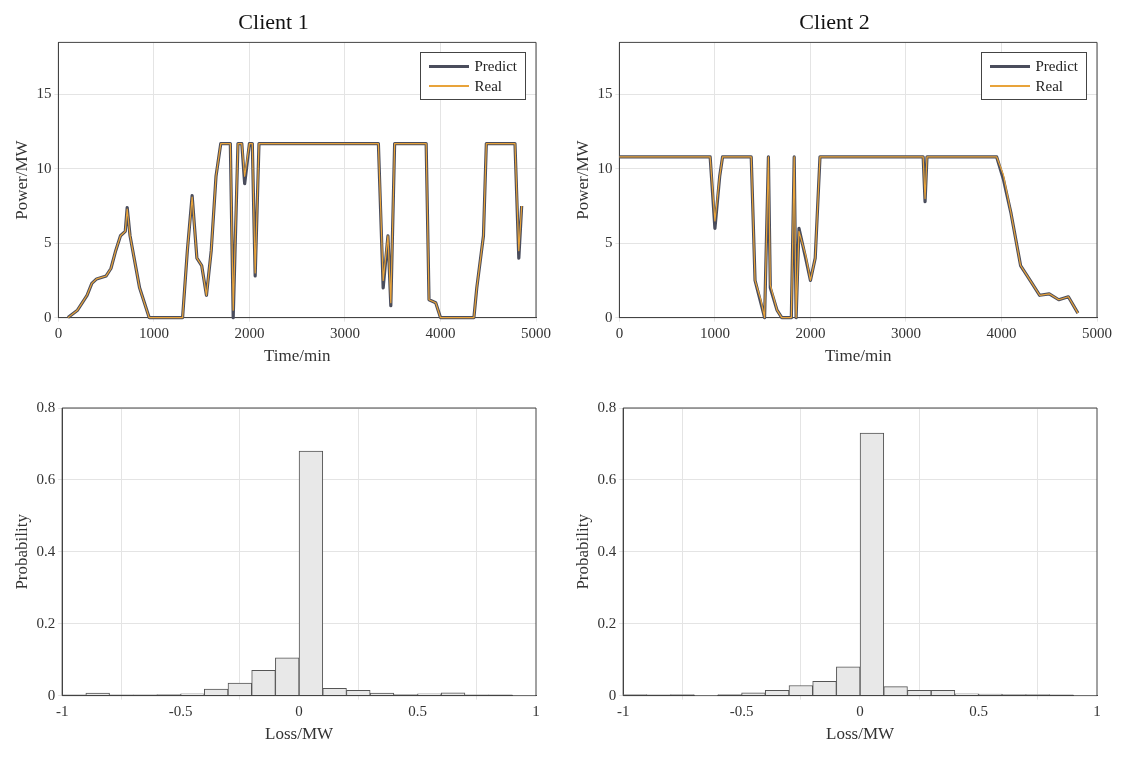 The image size is (1122, 757). Describe the element at coordinates (273, 21) in the screenshot. I see `chart-title: Client 1` at that location.